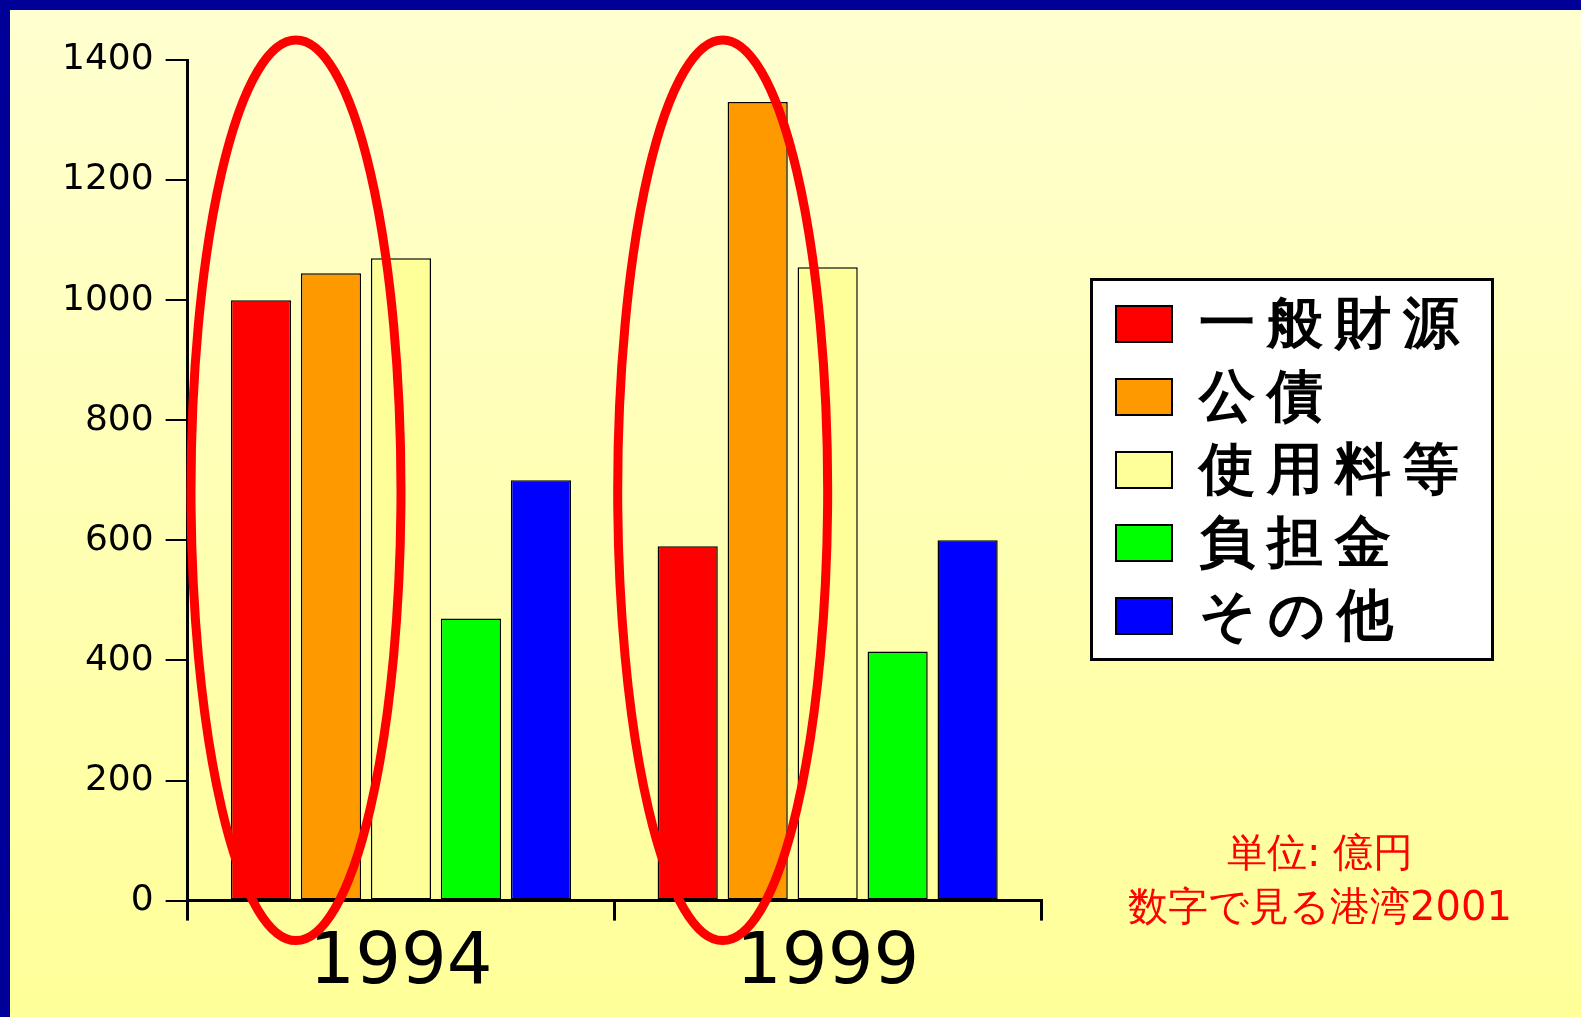 The width and height of the screenshot is (1581, 1017). What do you see at coordinates (1267, 395) in the screenshot?
I see `legend-label: 公債` at bounding box center [1267, 395].